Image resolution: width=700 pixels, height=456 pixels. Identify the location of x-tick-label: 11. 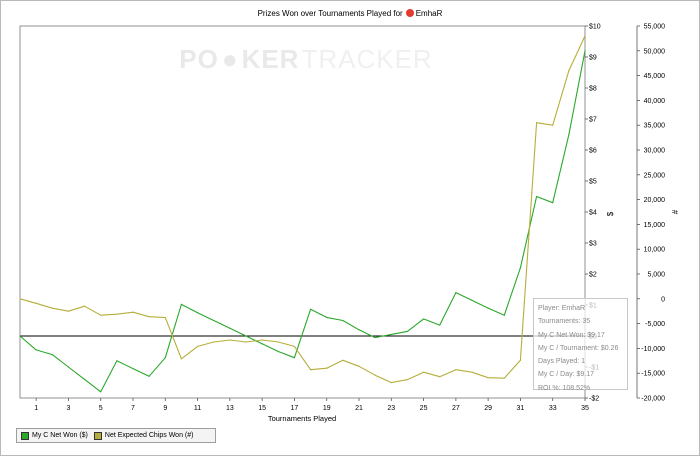
(197, 408).